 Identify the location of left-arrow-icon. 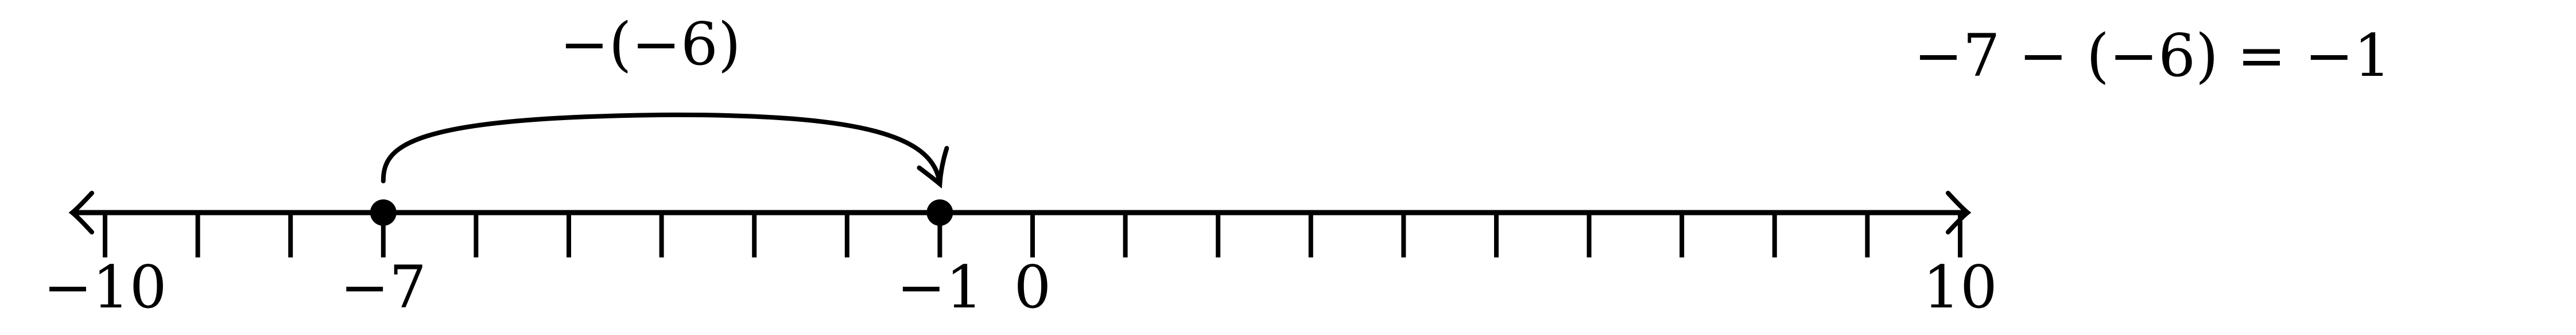
(81, 212).